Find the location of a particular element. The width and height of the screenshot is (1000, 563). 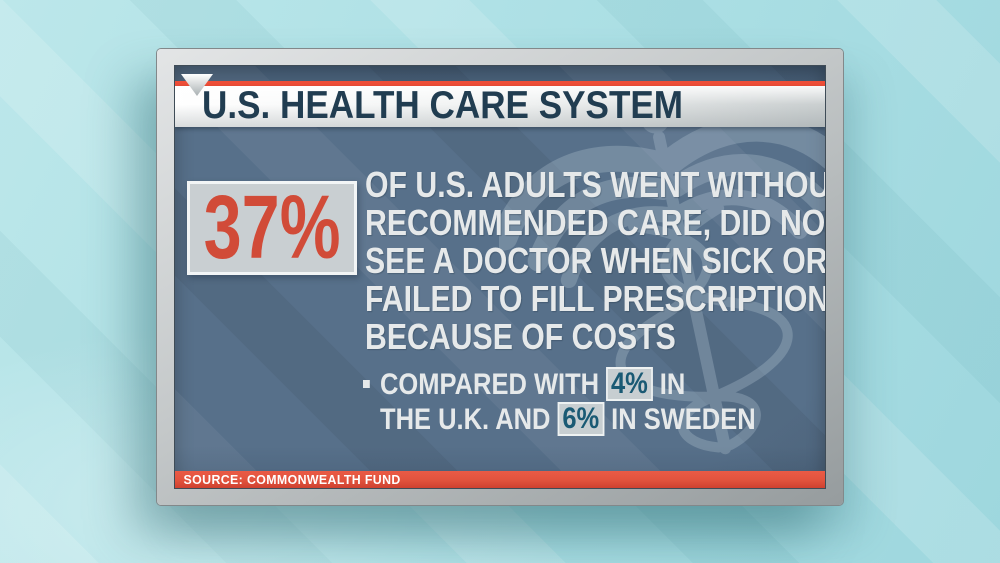

page-title: U.S. HEALTH CARE SYSTEM is located at coordinates (443, 105).